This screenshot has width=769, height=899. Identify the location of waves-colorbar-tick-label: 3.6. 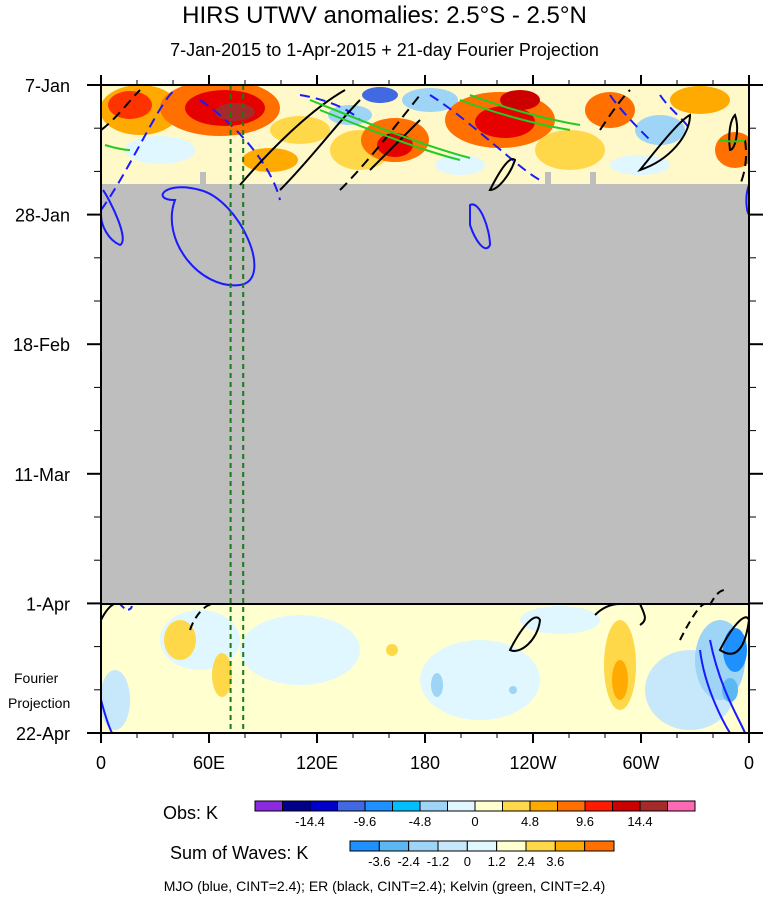
(555, 861).